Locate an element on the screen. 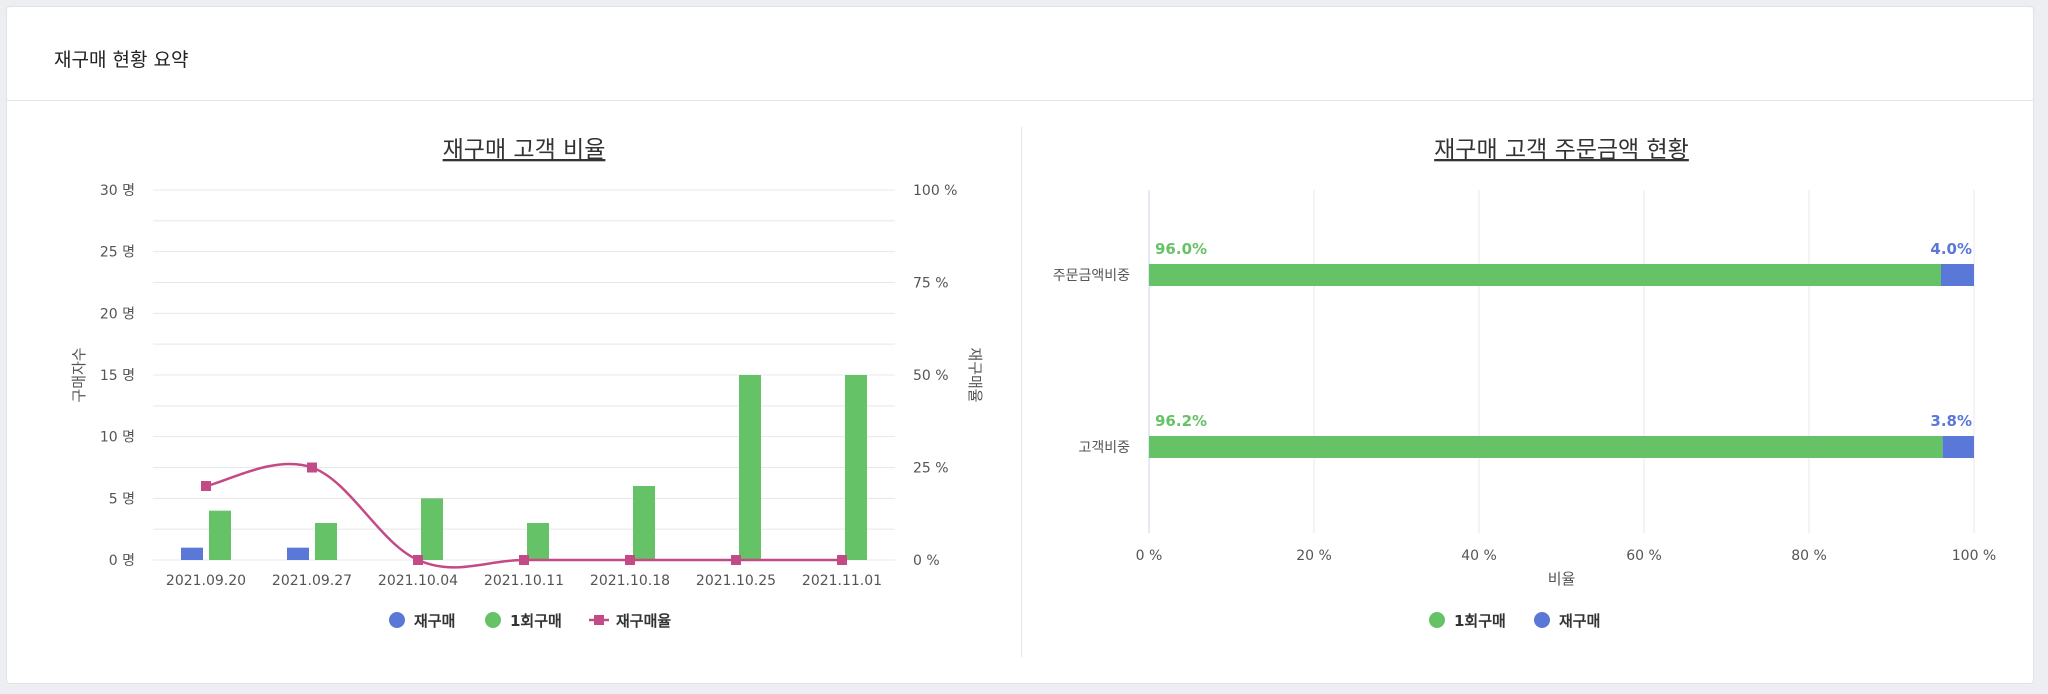 This screenshot has height=694, width=2048. y2-tick-label: 25 % is located at coordinates (931, 469).